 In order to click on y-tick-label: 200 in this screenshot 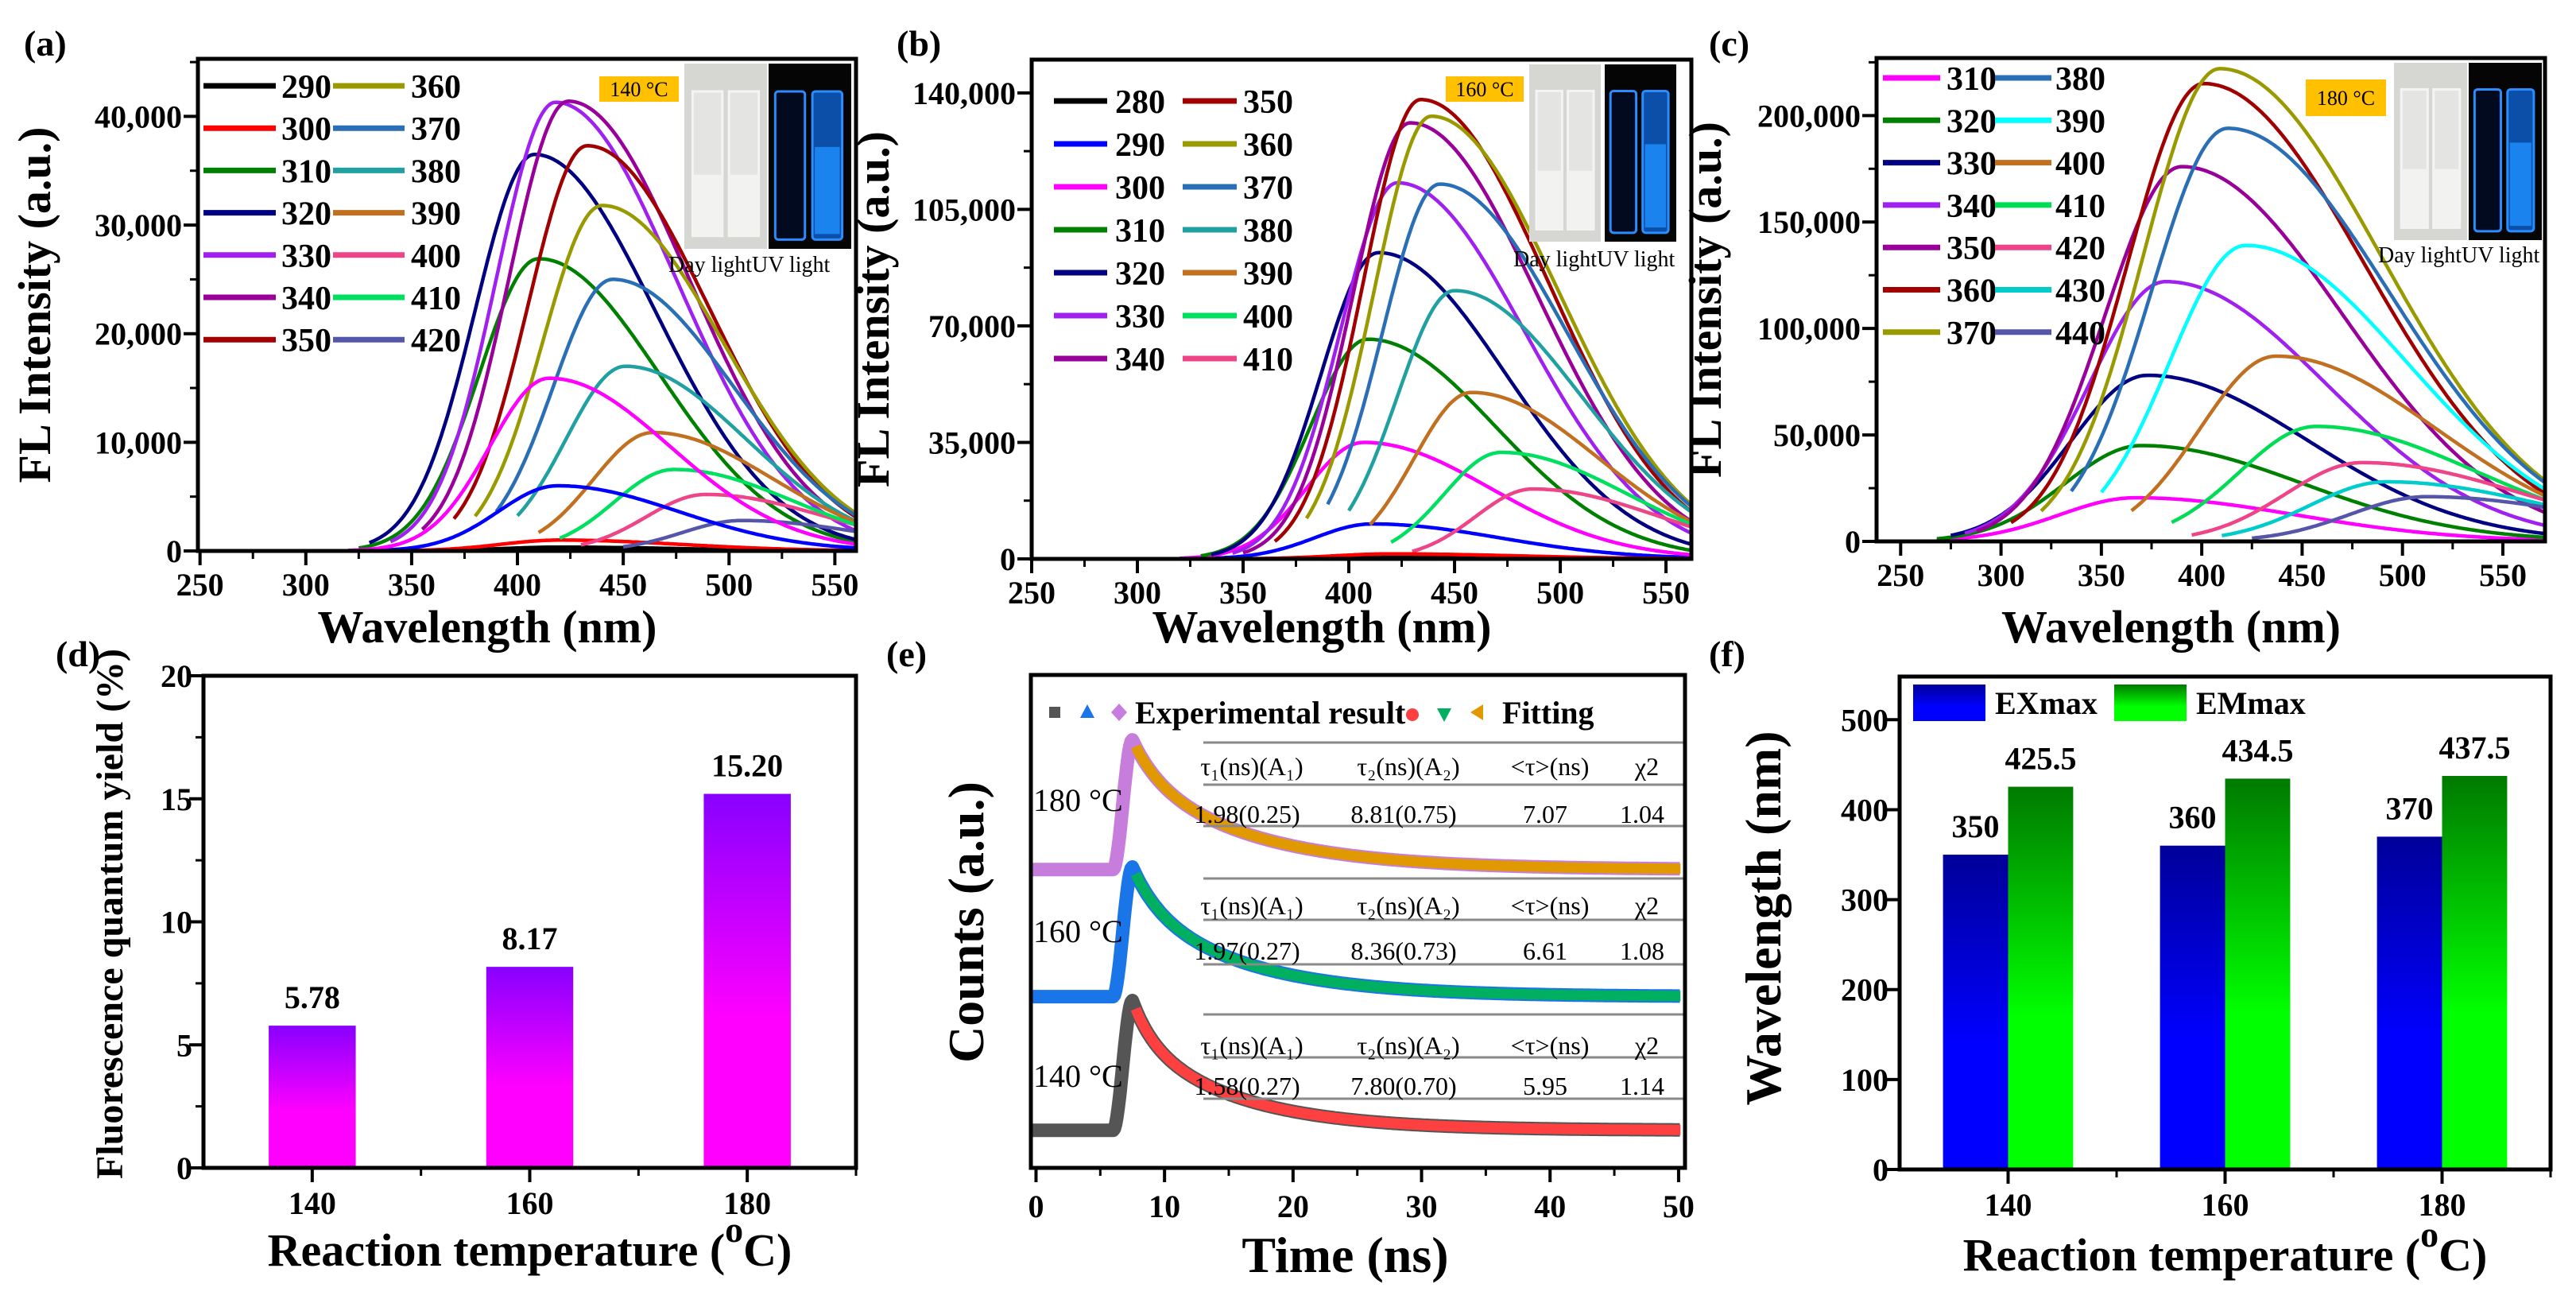, I will do `click(1864, 990)`.